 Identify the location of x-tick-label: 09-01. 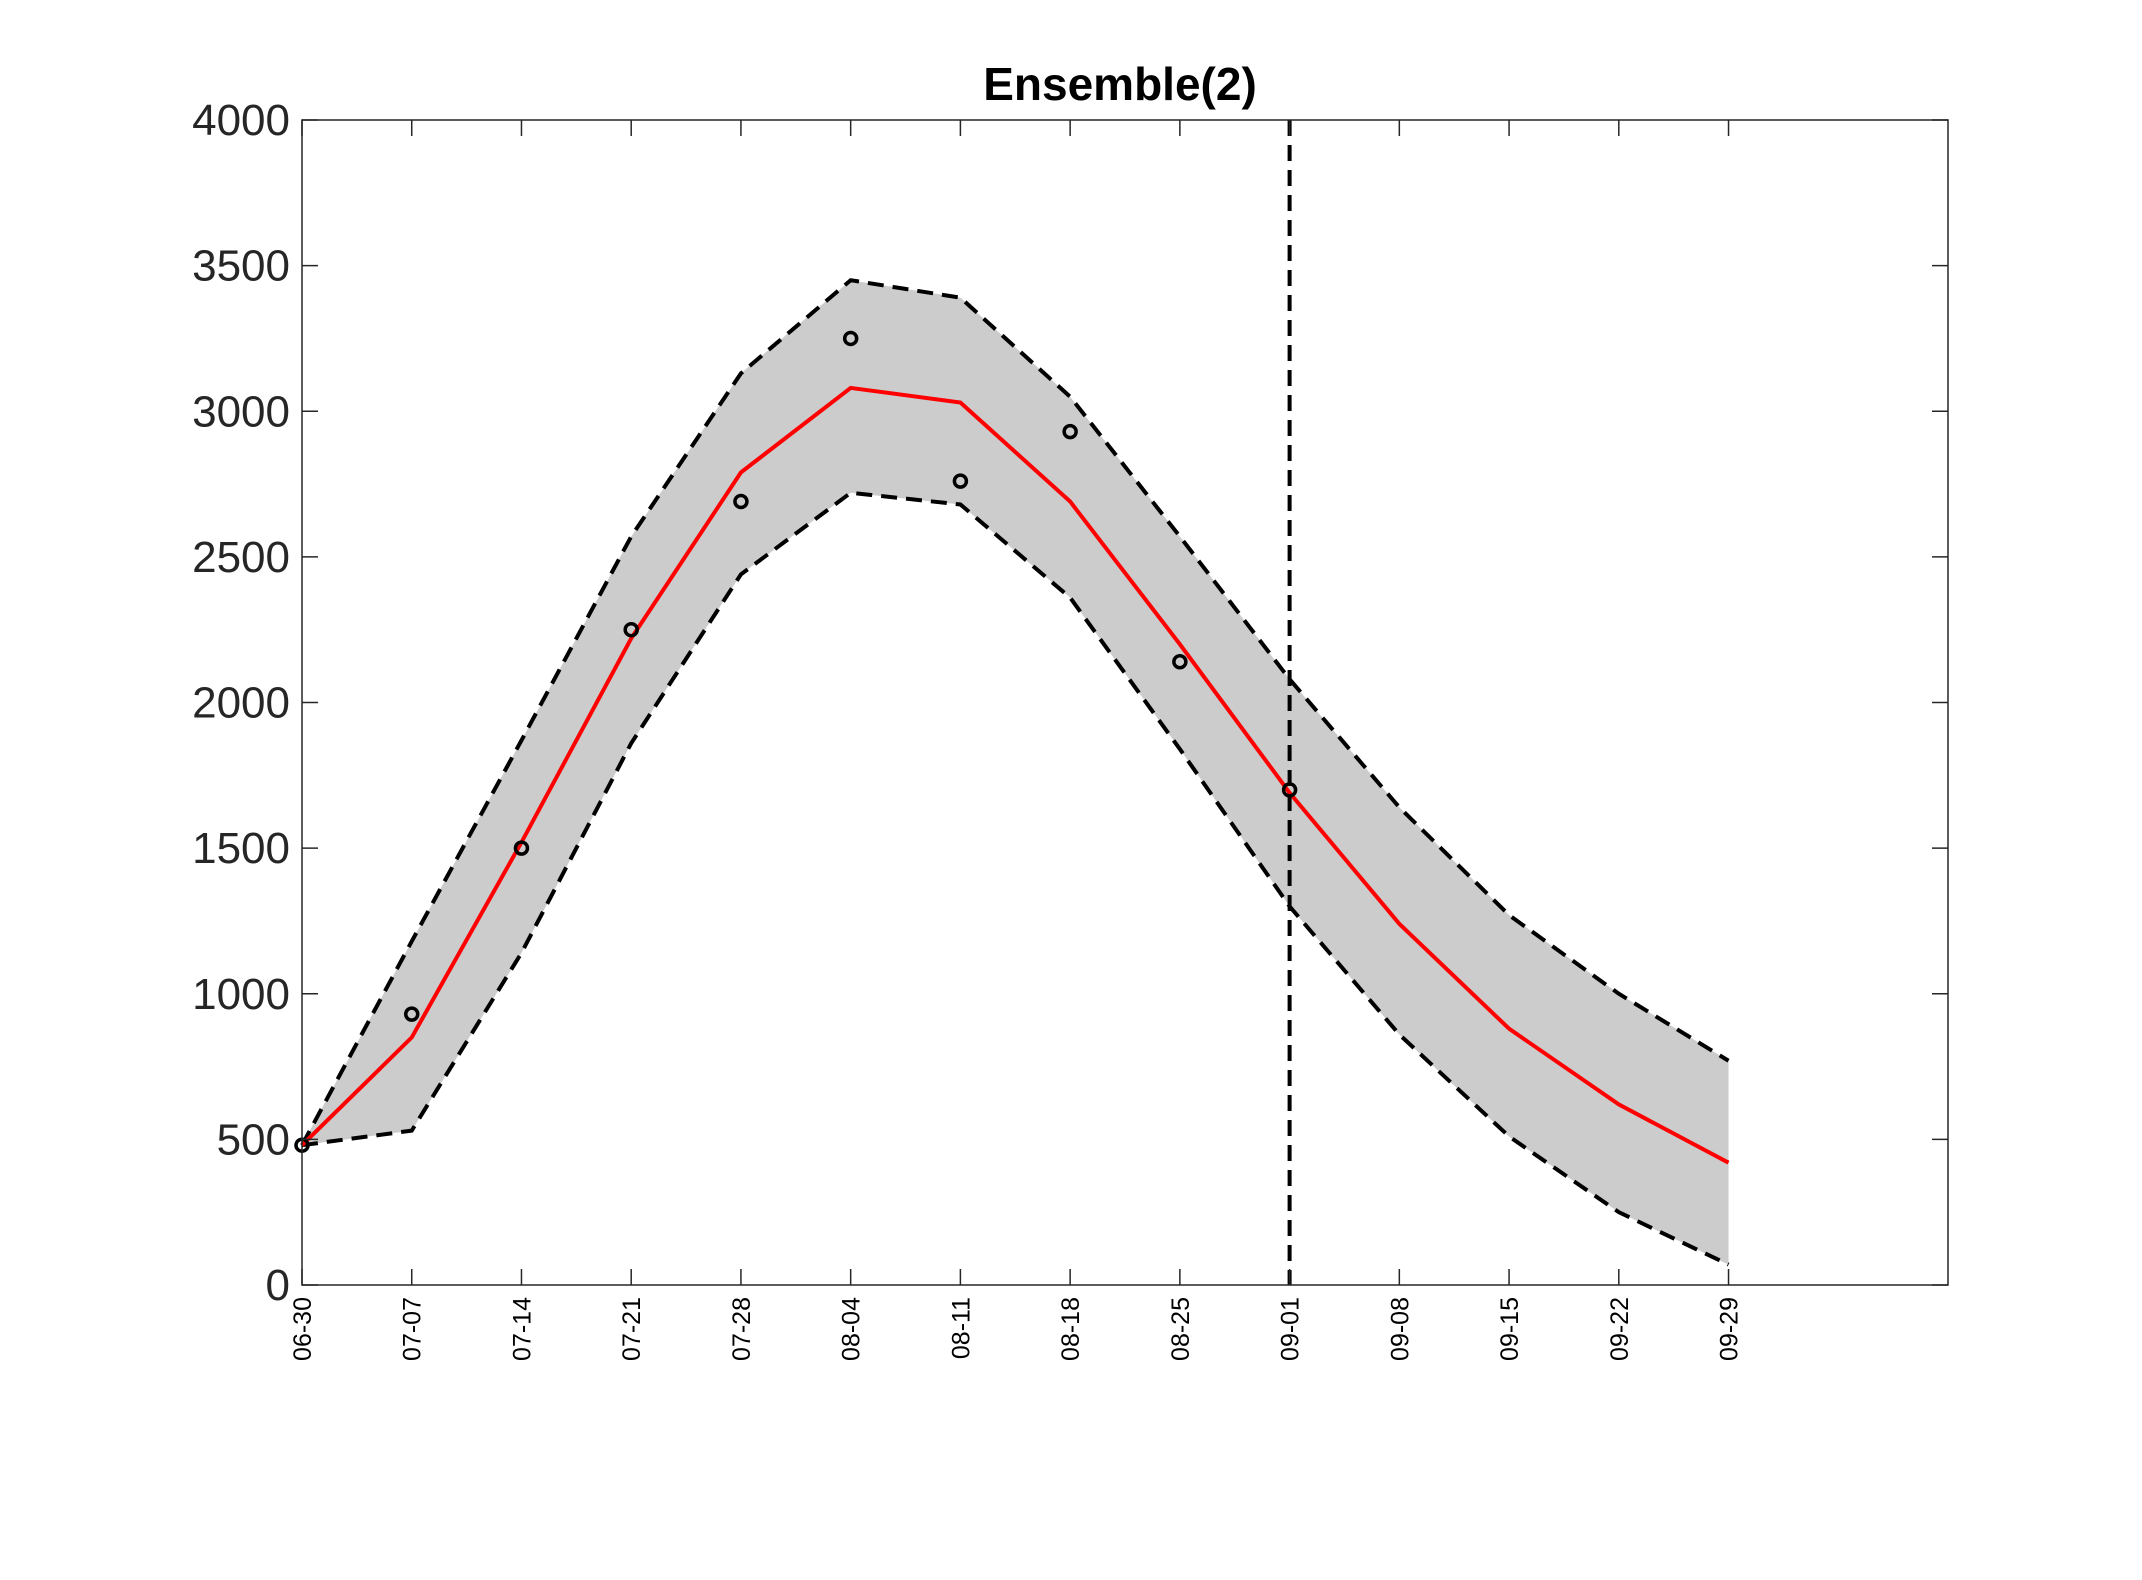
(1291, 1329).